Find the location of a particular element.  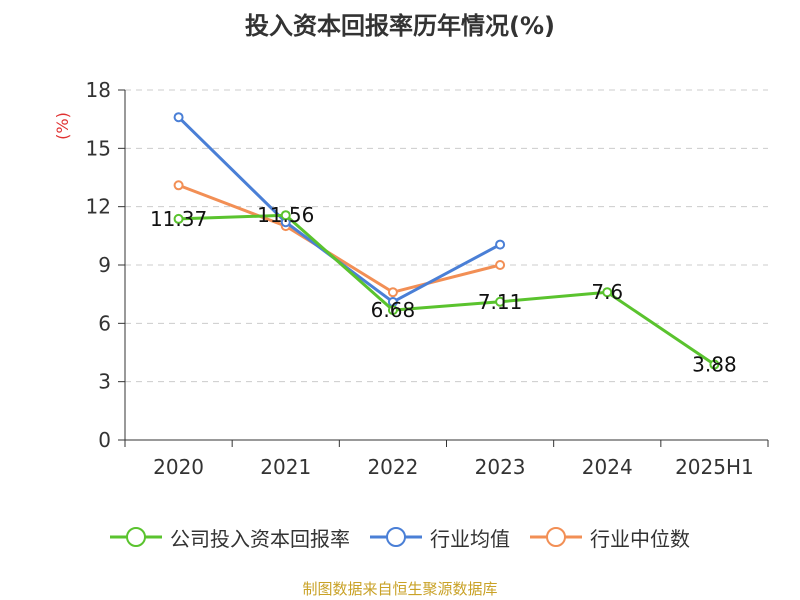

x-tick-label: 2020 is located at coordinates (178, 467).